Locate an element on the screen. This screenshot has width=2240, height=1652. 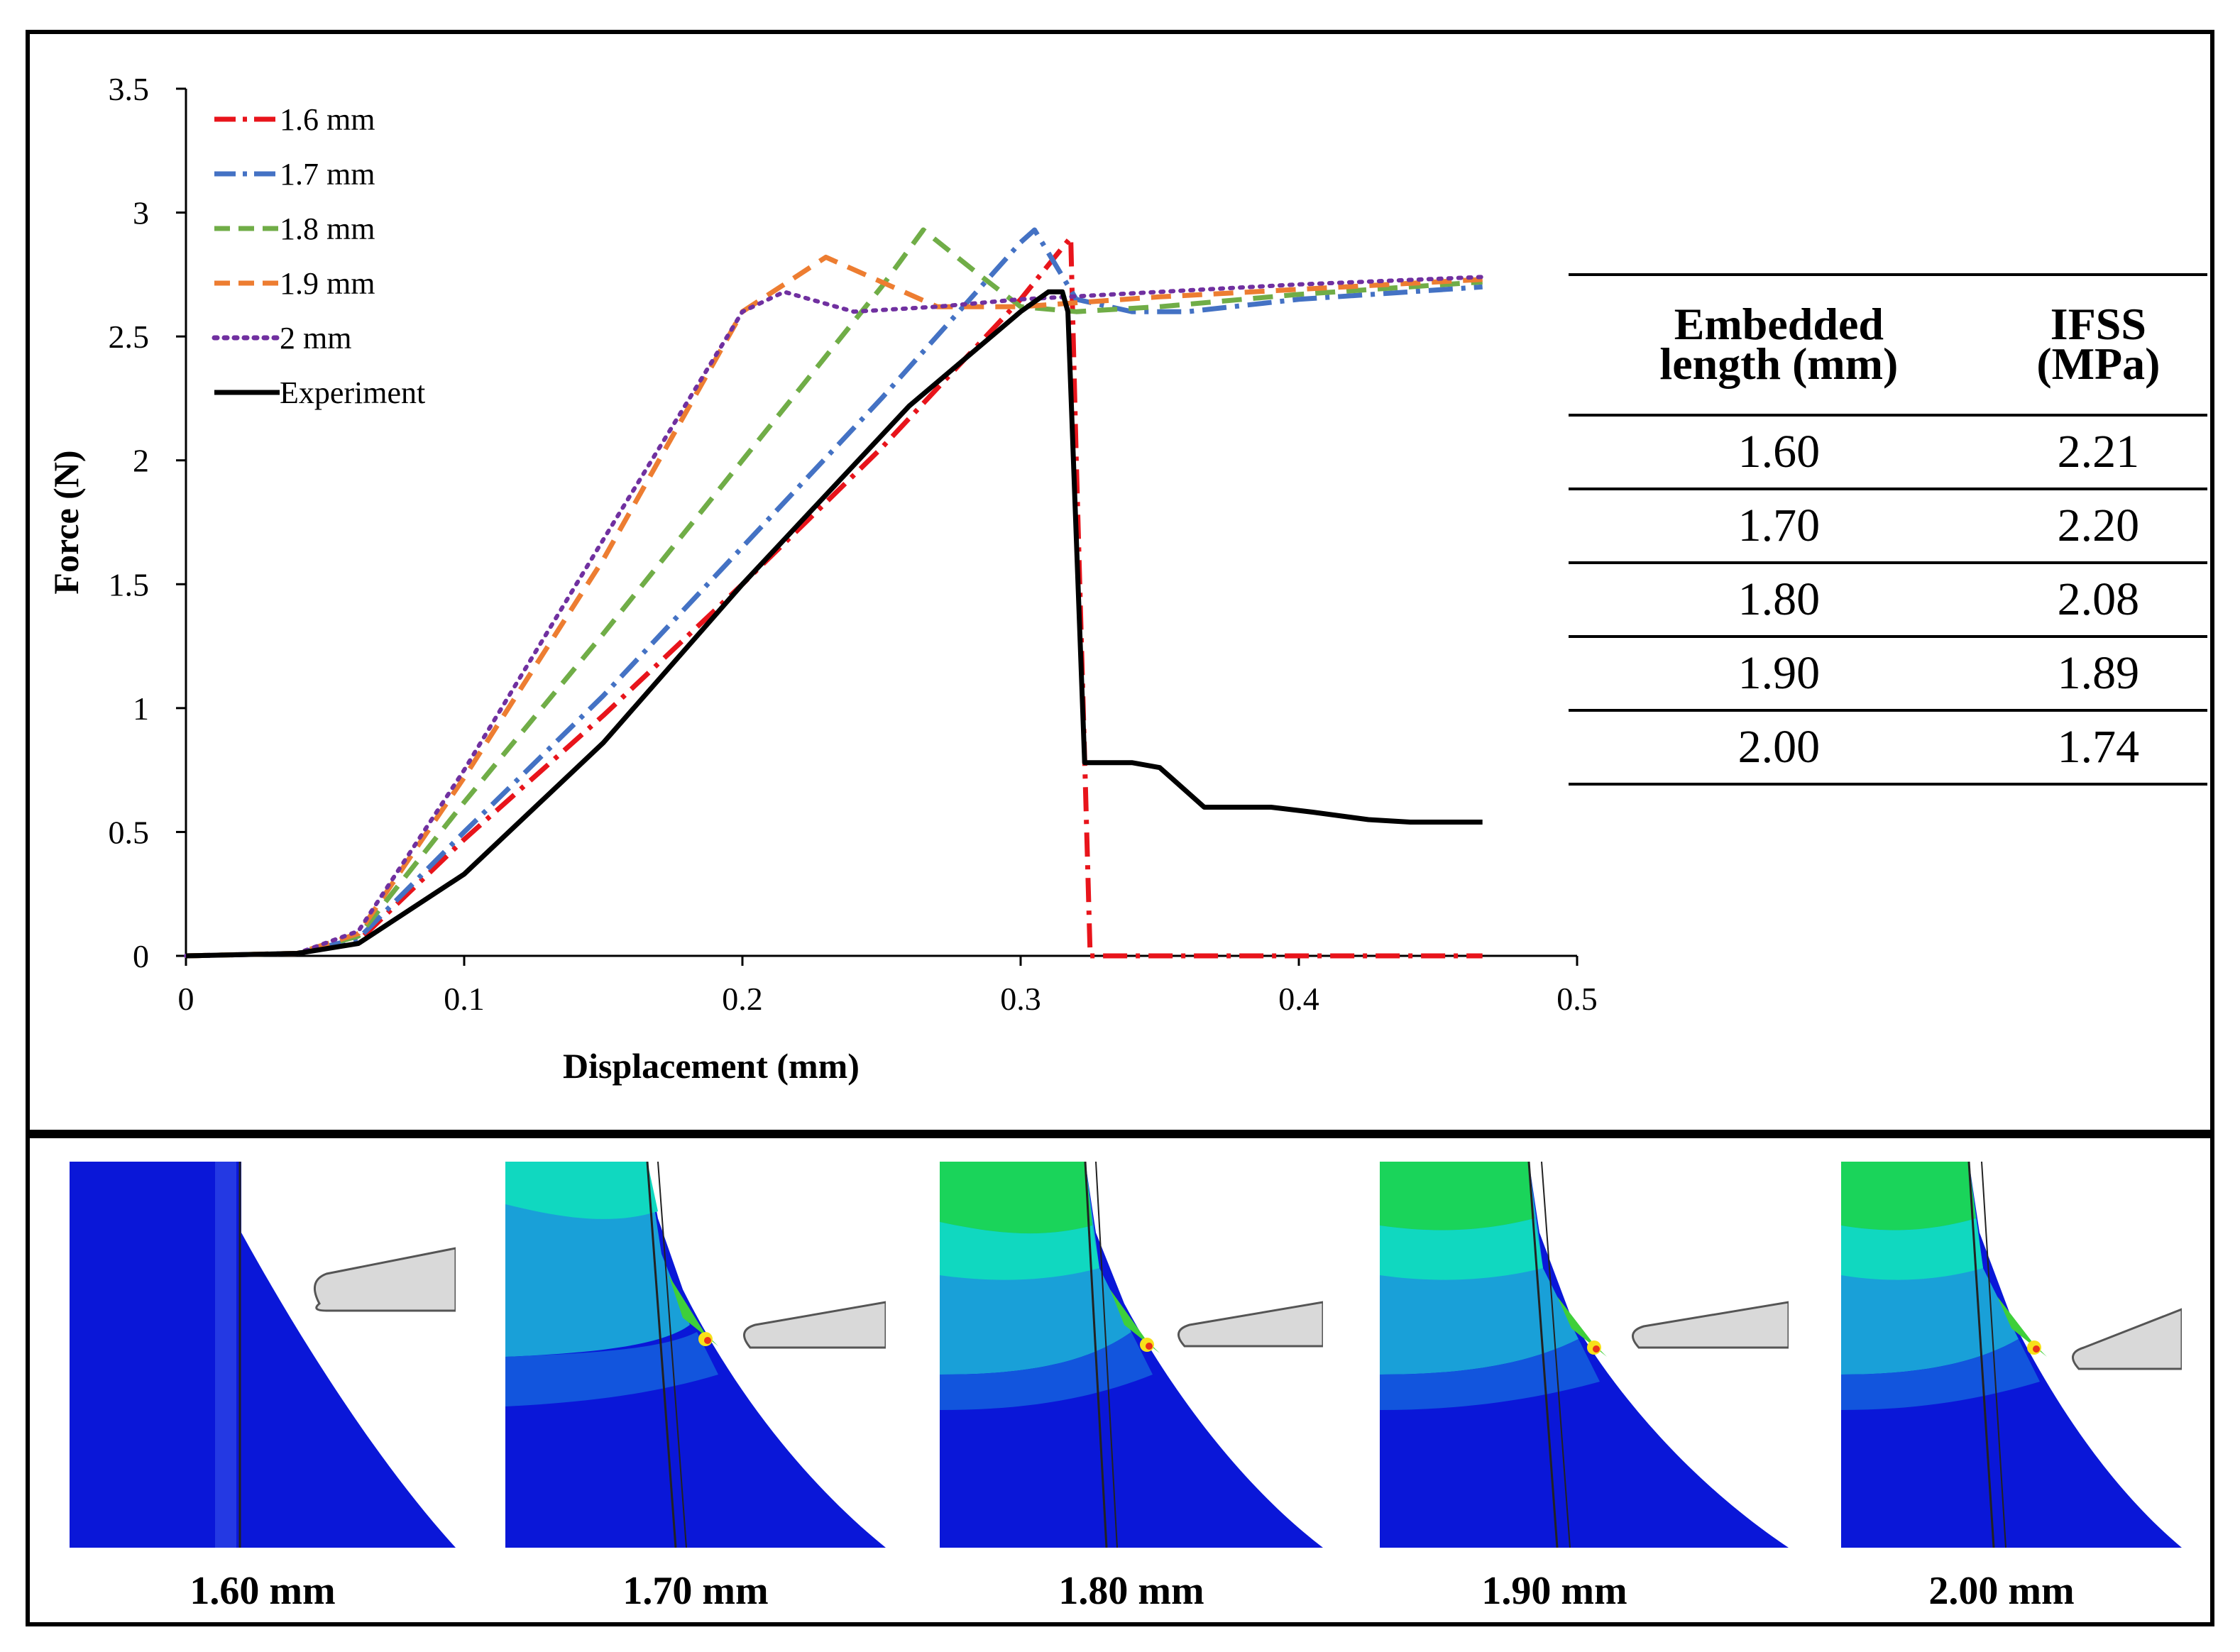
x-axis-title: Displacement (mm) is located at coordinates (712, 1066).